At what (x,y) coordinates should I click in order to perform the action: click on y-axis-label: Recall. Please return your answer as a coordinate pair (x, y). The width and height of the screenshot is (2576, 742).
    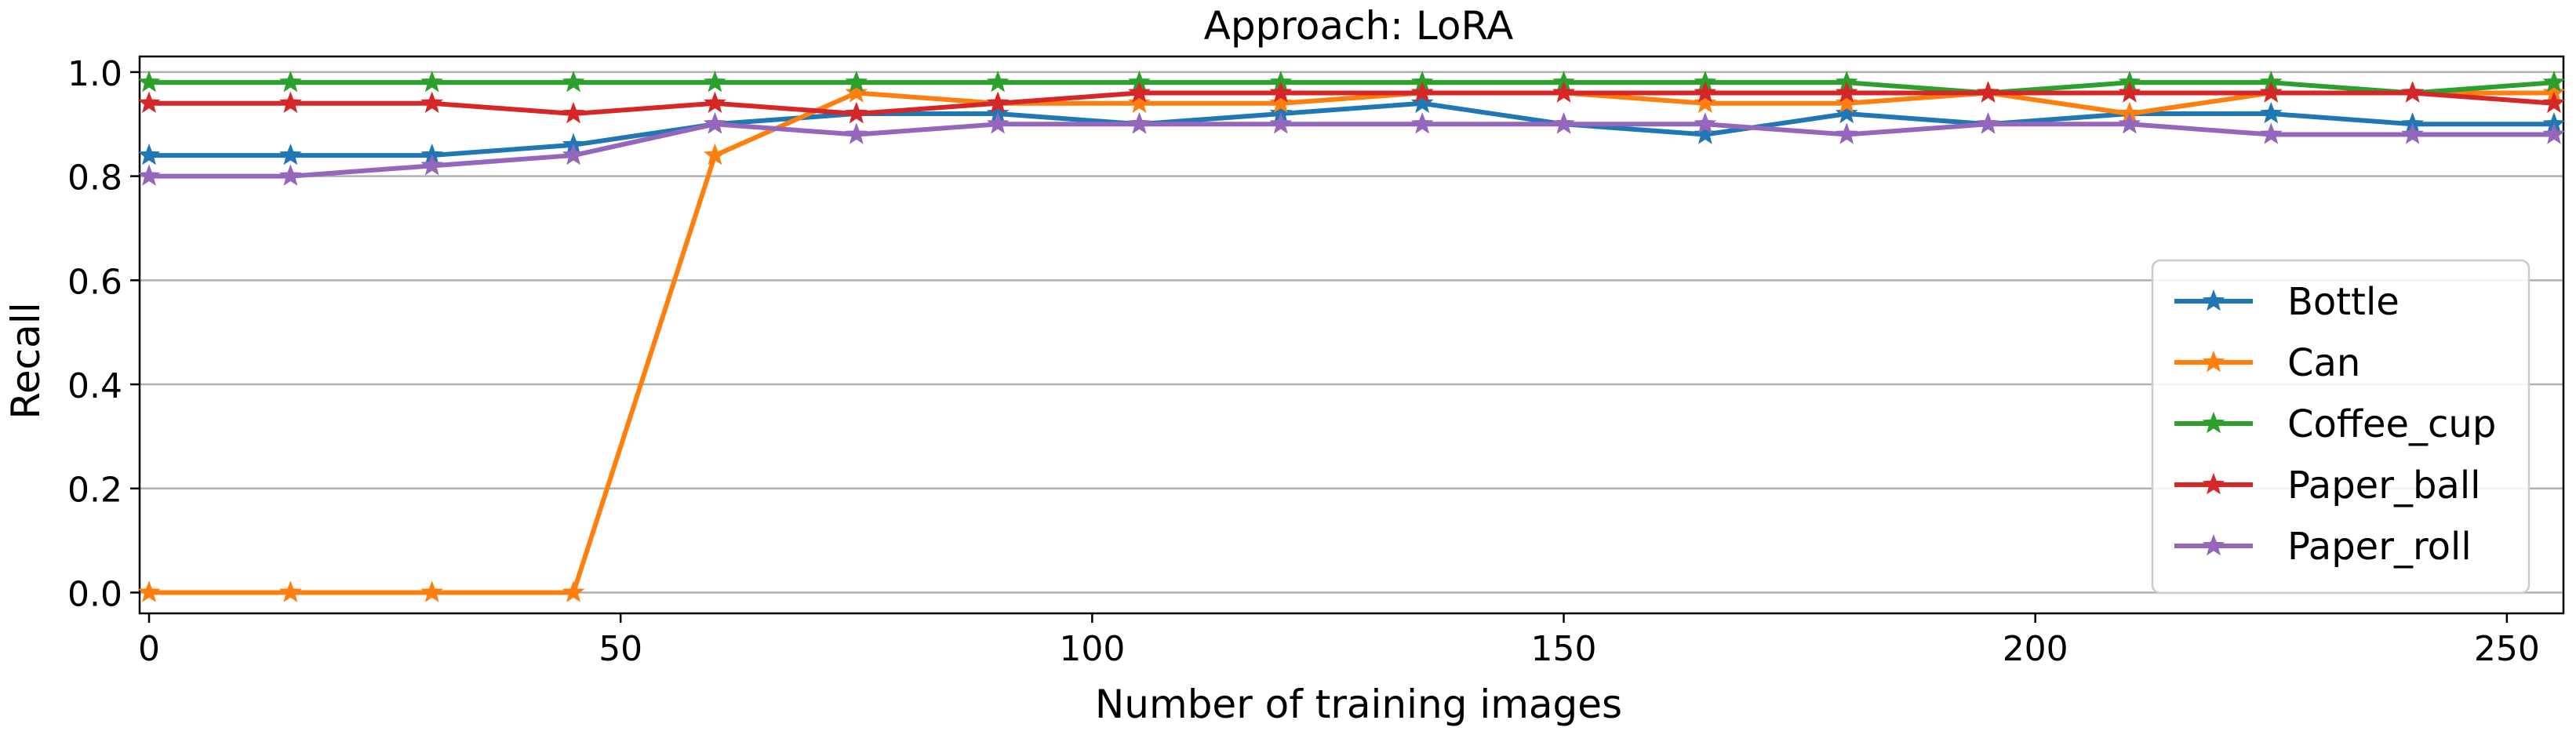
    Looking at the image, I should click on (26, 360).